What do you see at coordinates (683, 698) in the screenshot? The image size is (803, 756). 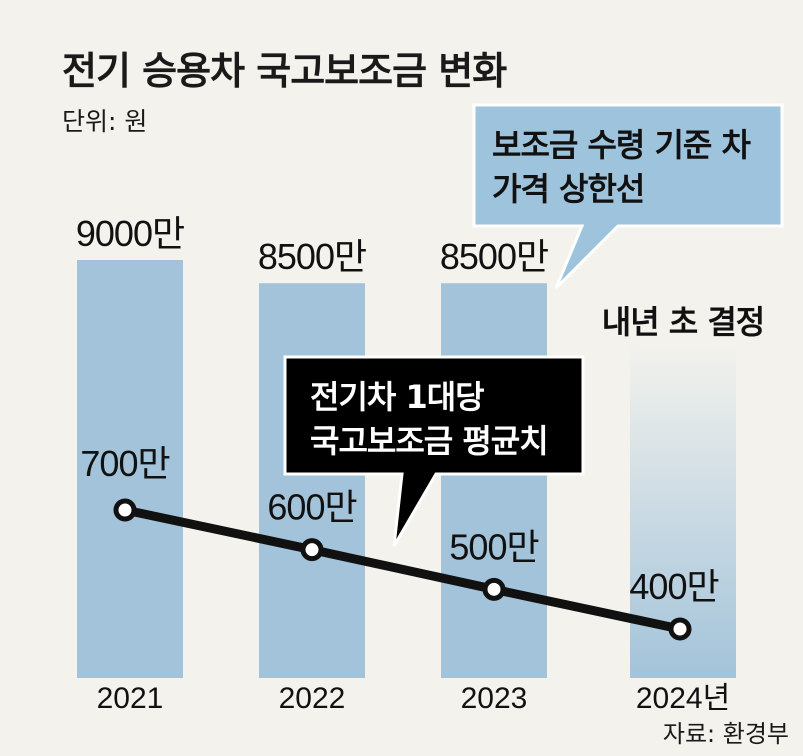 I see `x-tick-label: 2024년` at bounding box center [683, 698].